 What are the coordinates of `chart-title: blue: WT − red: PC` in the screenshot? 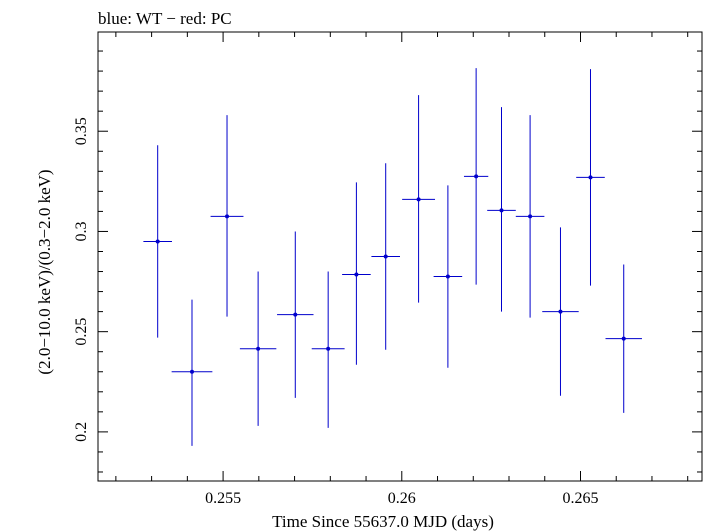 It's located at (165, 18).